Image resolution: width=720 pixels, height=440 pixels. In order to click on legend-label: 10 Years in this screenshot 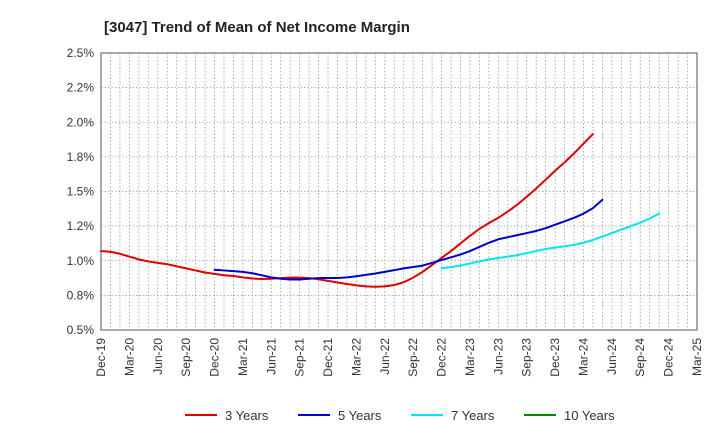, I will do `click(589, 415)`.